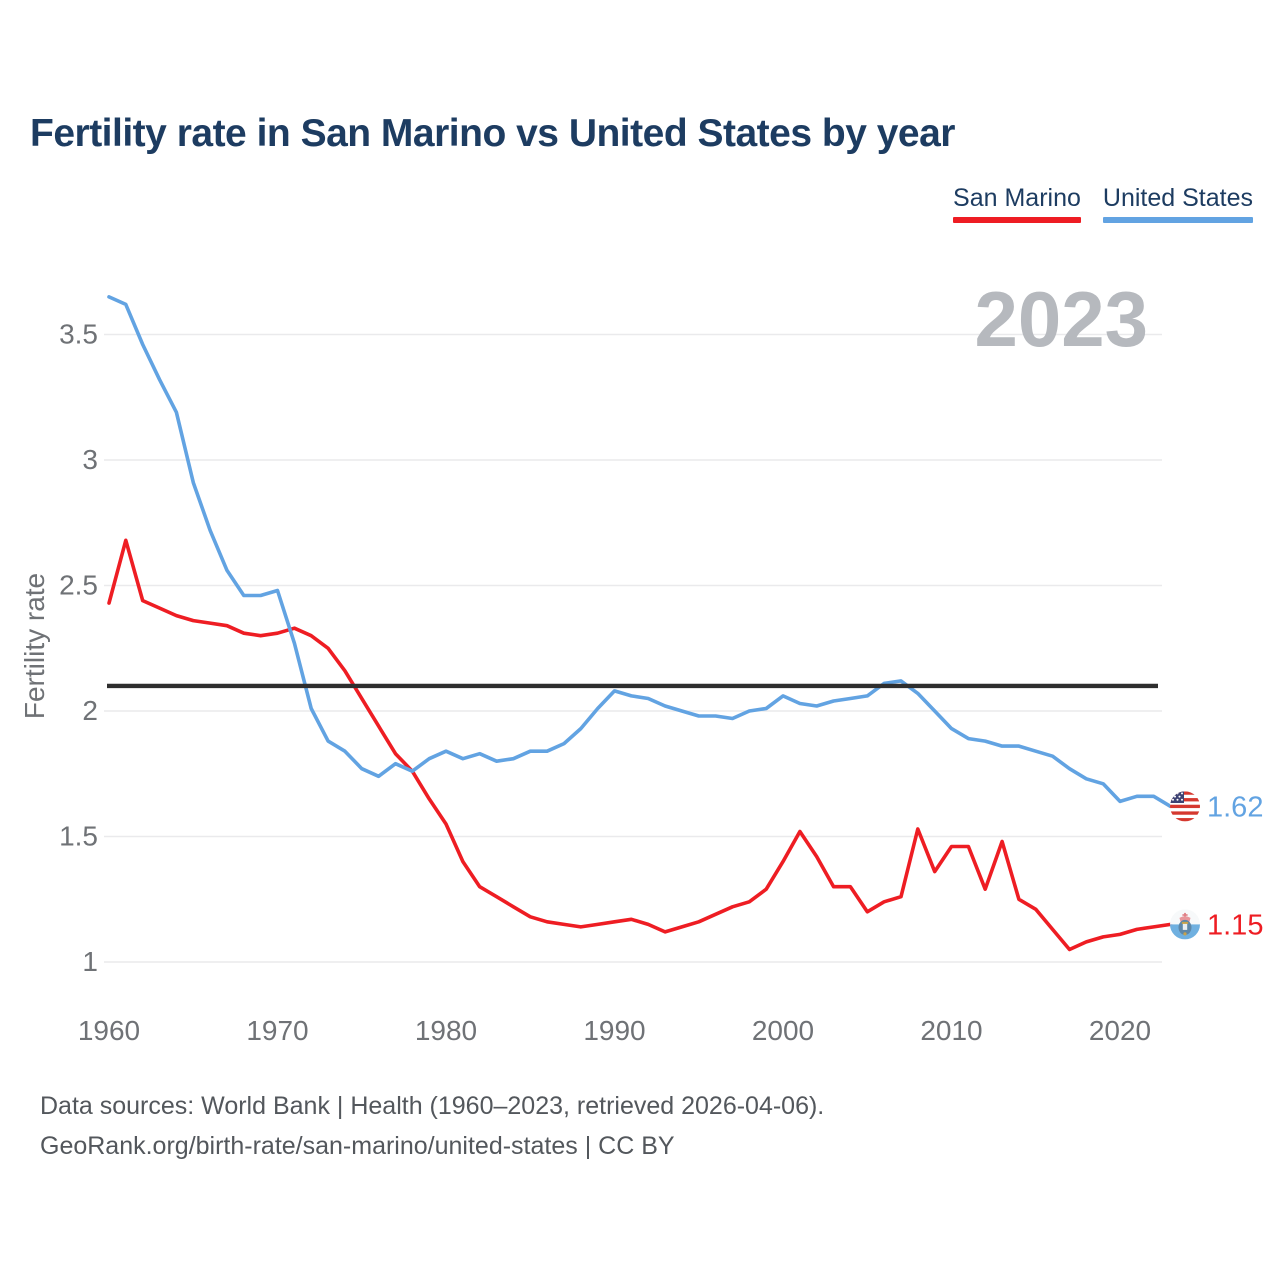 This screenshot has width=1280, height=1280. What do you see at coordinates (1185, 806) in the screenshot?
I see `united-states-flag-icon` at bounding box center [1185, 806].